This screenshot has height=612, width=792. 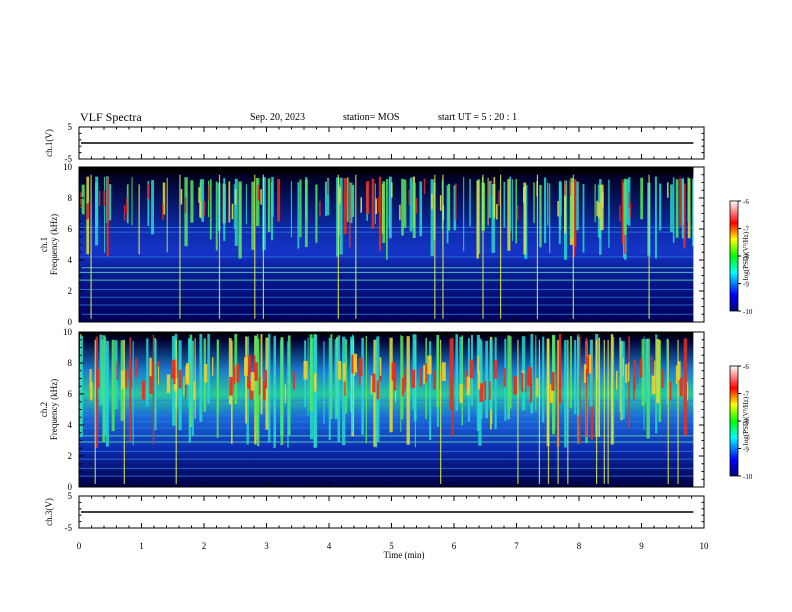 What do you see at coordinates (391, 143) in the screenshot?
I see `ch1-waveform-panel` at bounding box center [391, 143].